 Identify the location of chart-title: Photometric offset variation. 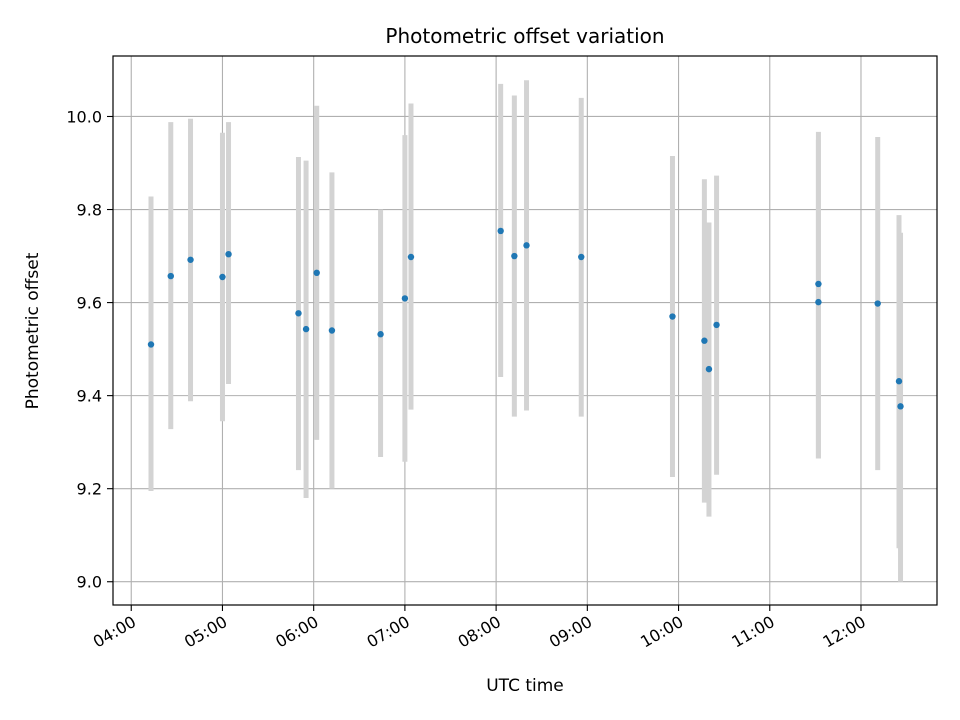
(524, 36).